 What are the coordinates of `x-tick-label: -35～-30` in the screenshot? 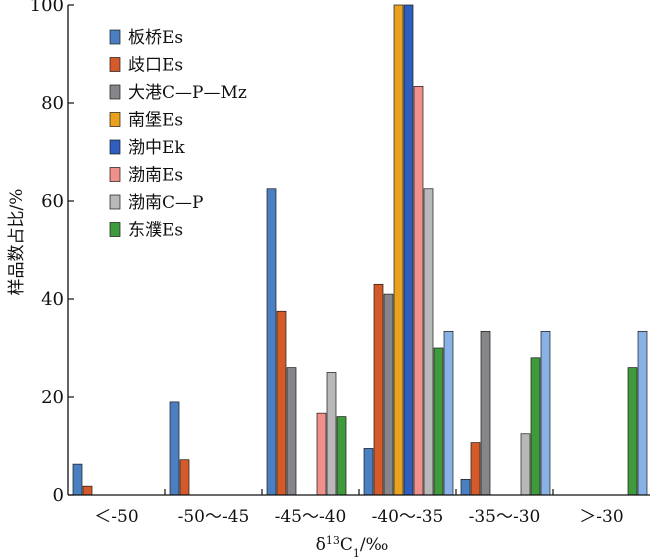 It's located at (505, 517).